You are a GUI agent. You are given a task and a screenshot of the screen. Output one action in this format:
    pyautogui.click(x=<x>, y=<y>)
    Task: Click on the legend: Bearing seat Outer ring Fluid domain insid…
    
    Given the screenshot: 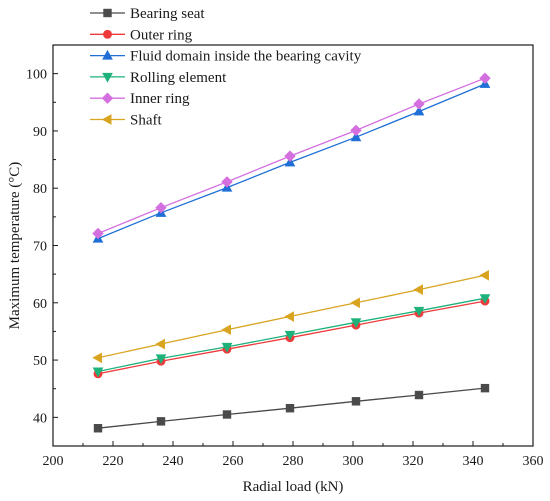 What is the action you would take?
    pyautogui.click(x=226, y=67)
    